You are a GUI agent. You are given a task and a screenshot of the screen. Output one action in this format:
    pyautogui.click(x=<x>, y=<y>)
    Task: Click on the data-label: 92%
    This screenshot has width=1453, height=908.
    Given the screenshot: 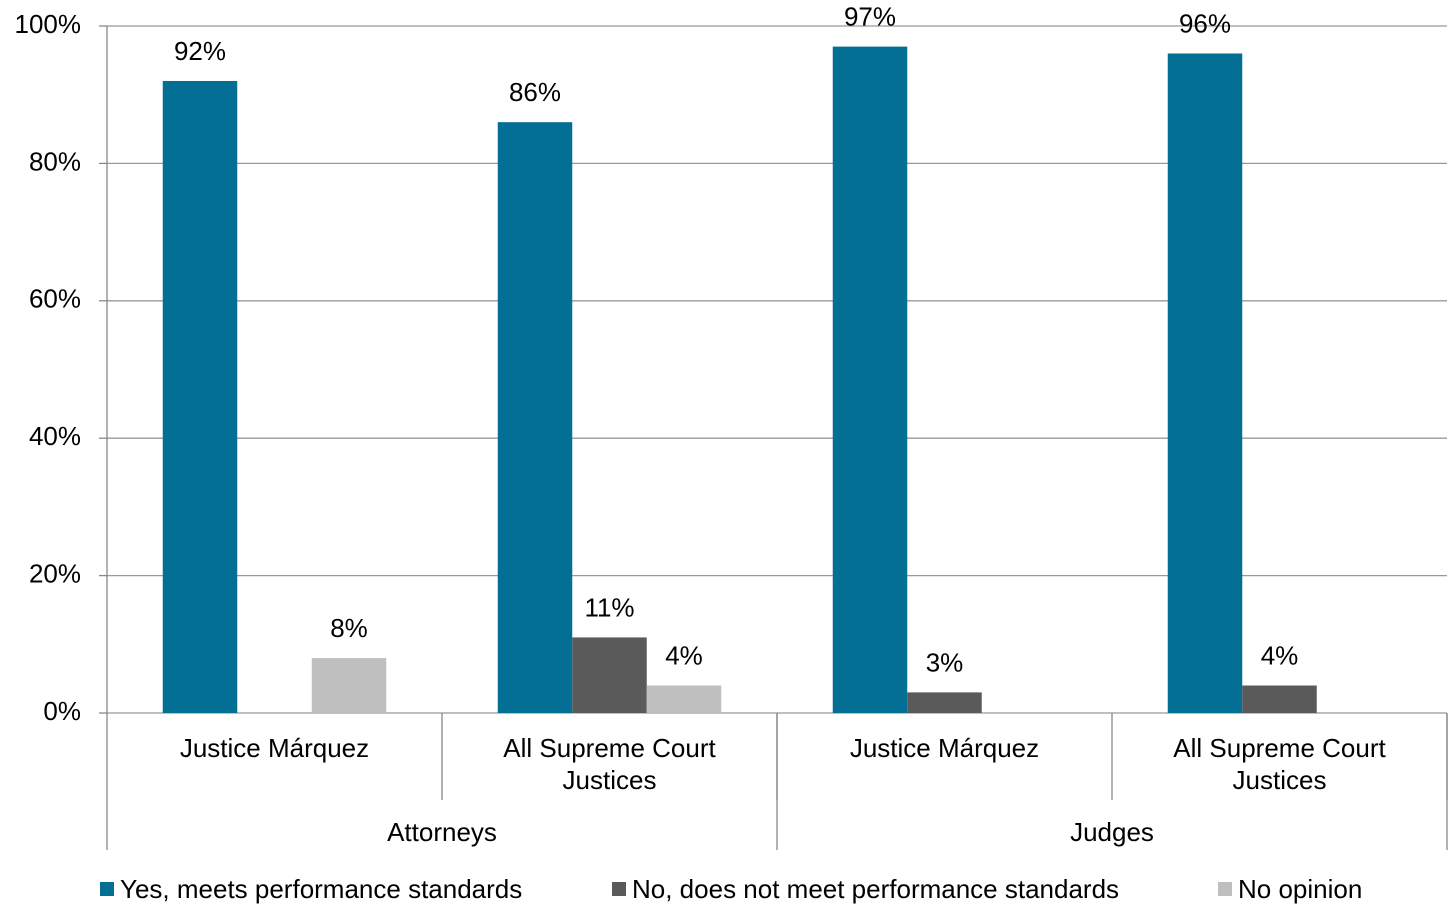 What is the action you would take?
    pyautogui.click(x=200, y=51)
    